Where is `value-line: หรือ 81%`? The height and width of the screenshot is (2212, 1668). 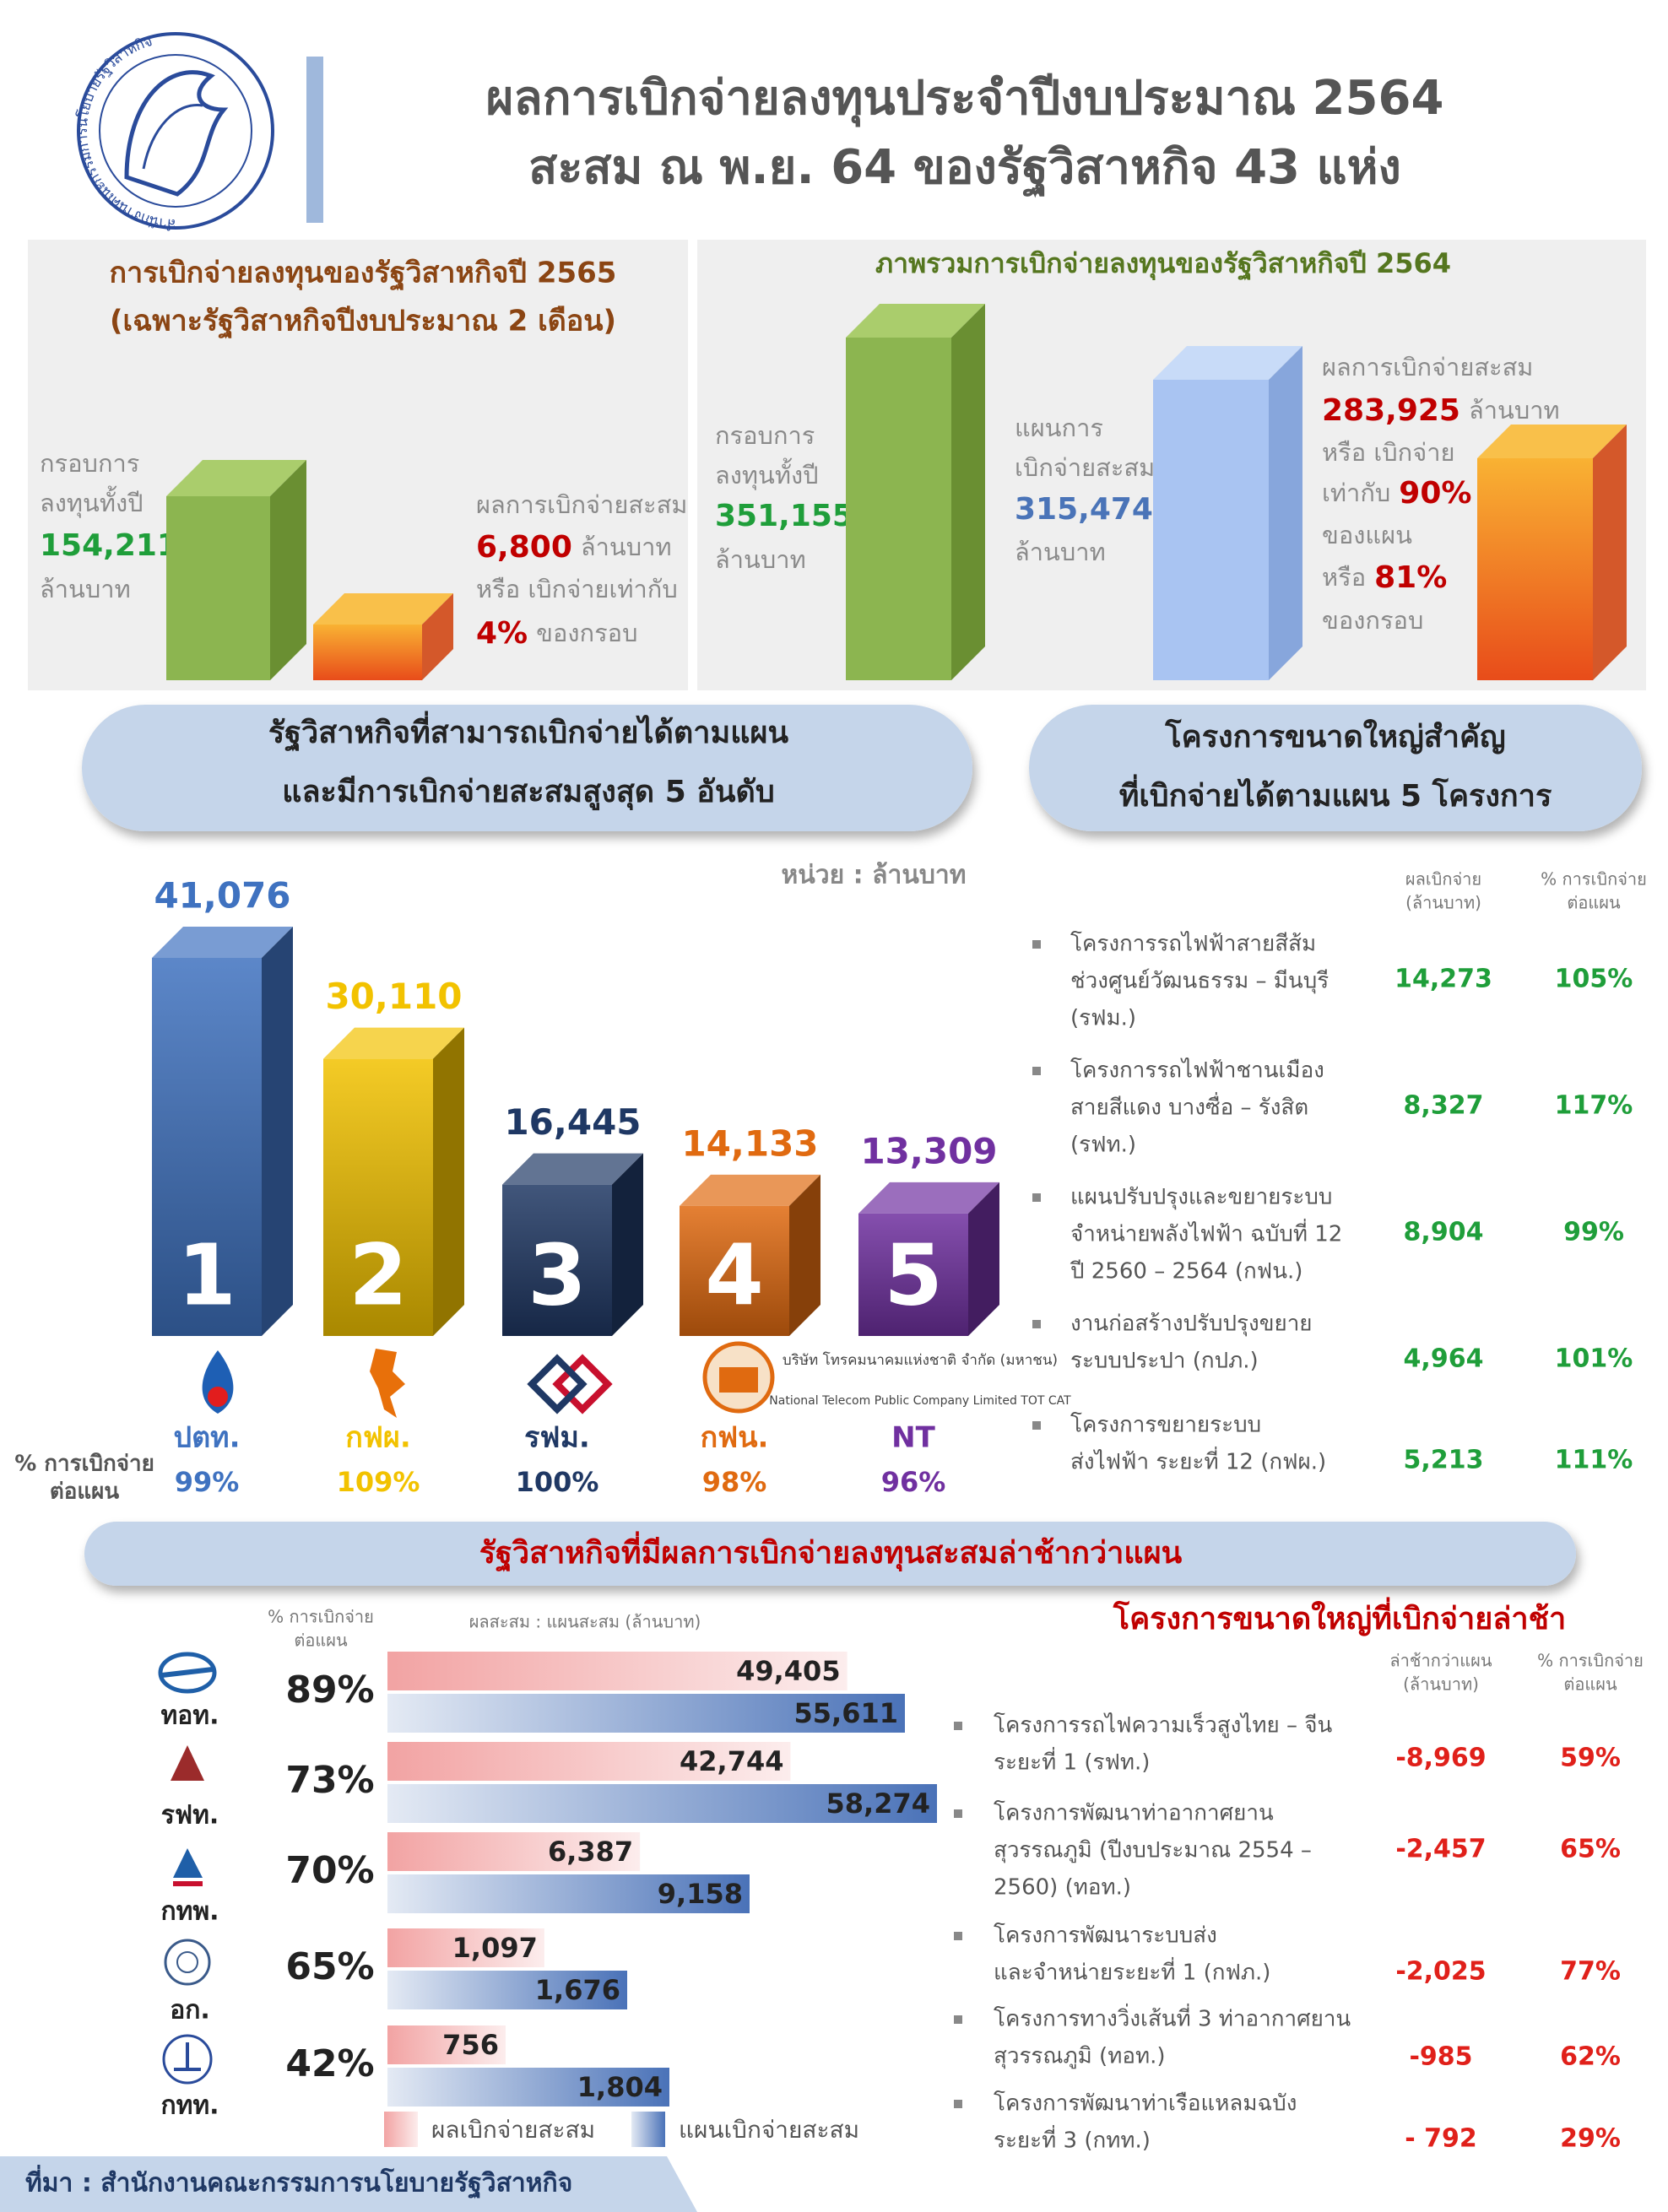
value-line: หรือ 81% is located at coordinates (1384, 578).